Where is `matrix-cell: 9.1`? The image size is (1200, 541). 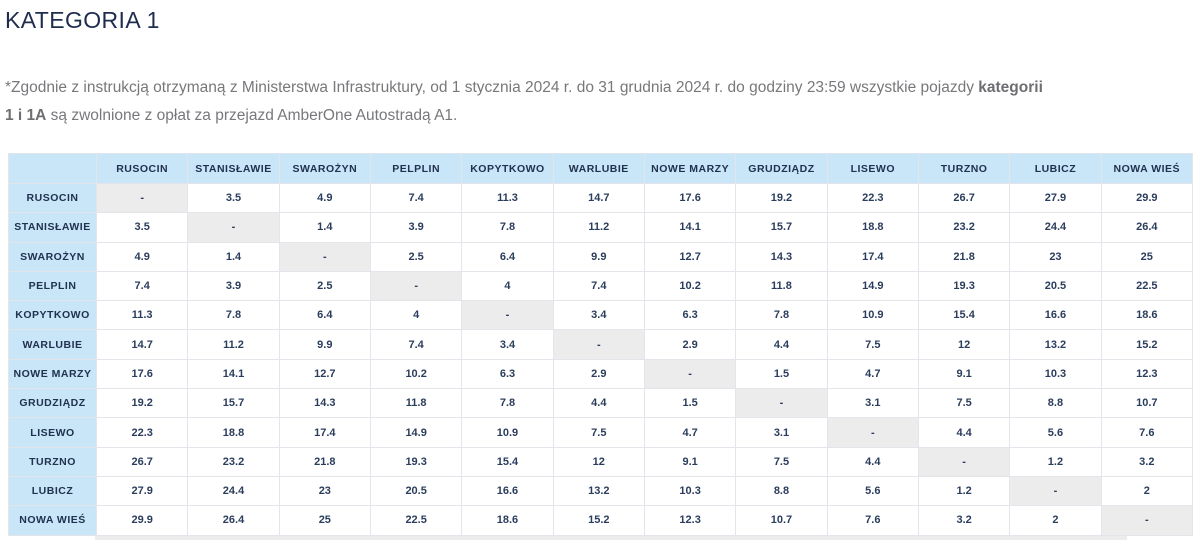 matrix-cell: 9.1 is located at coordinates (690, 461).